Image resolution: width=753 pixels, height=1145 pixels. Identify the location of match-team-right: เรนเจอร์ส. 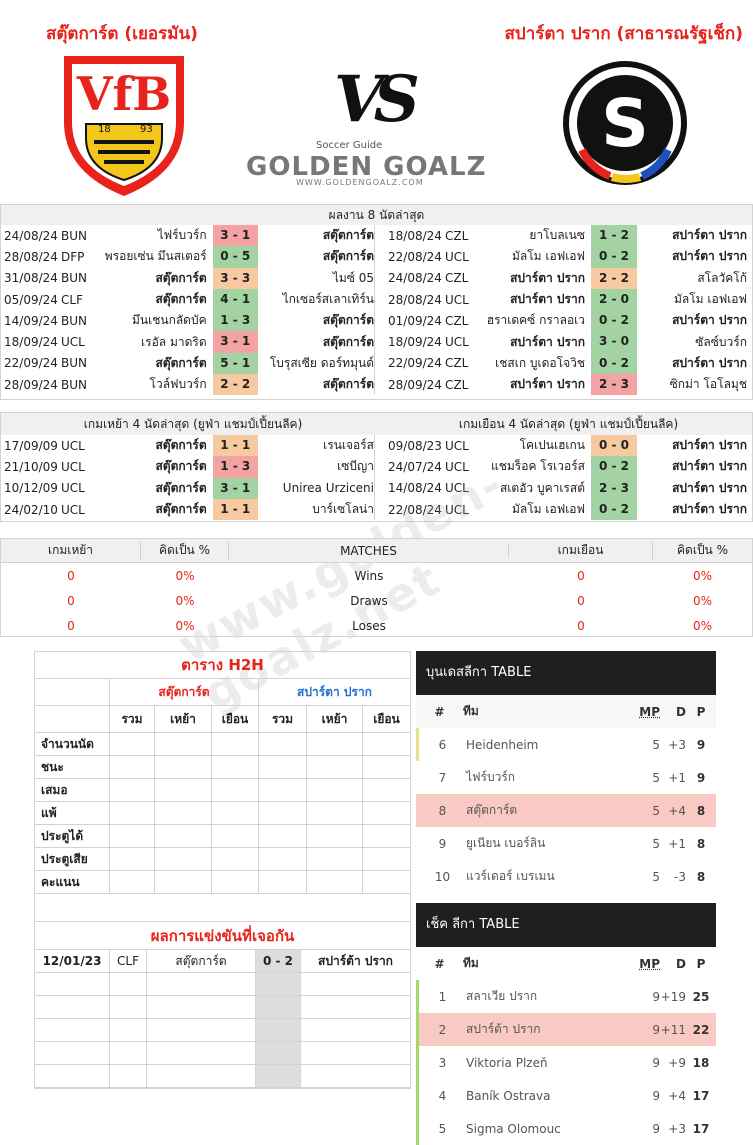
(348, 445).